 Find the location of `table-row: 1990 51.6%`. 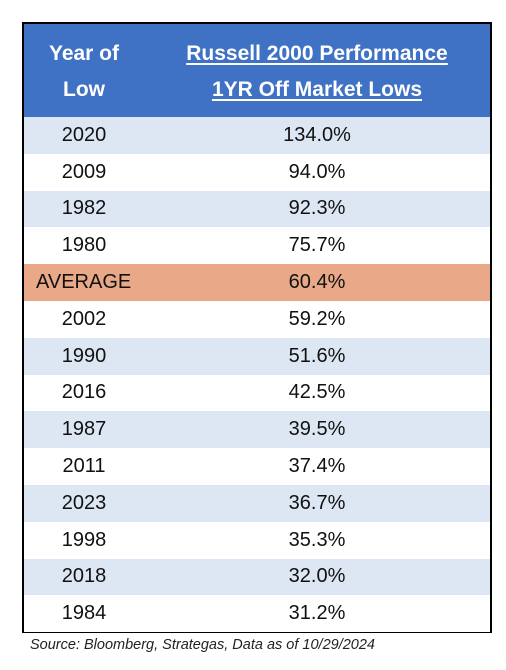

table-row: 1990 51.6% is located at coordinates (257, 356).